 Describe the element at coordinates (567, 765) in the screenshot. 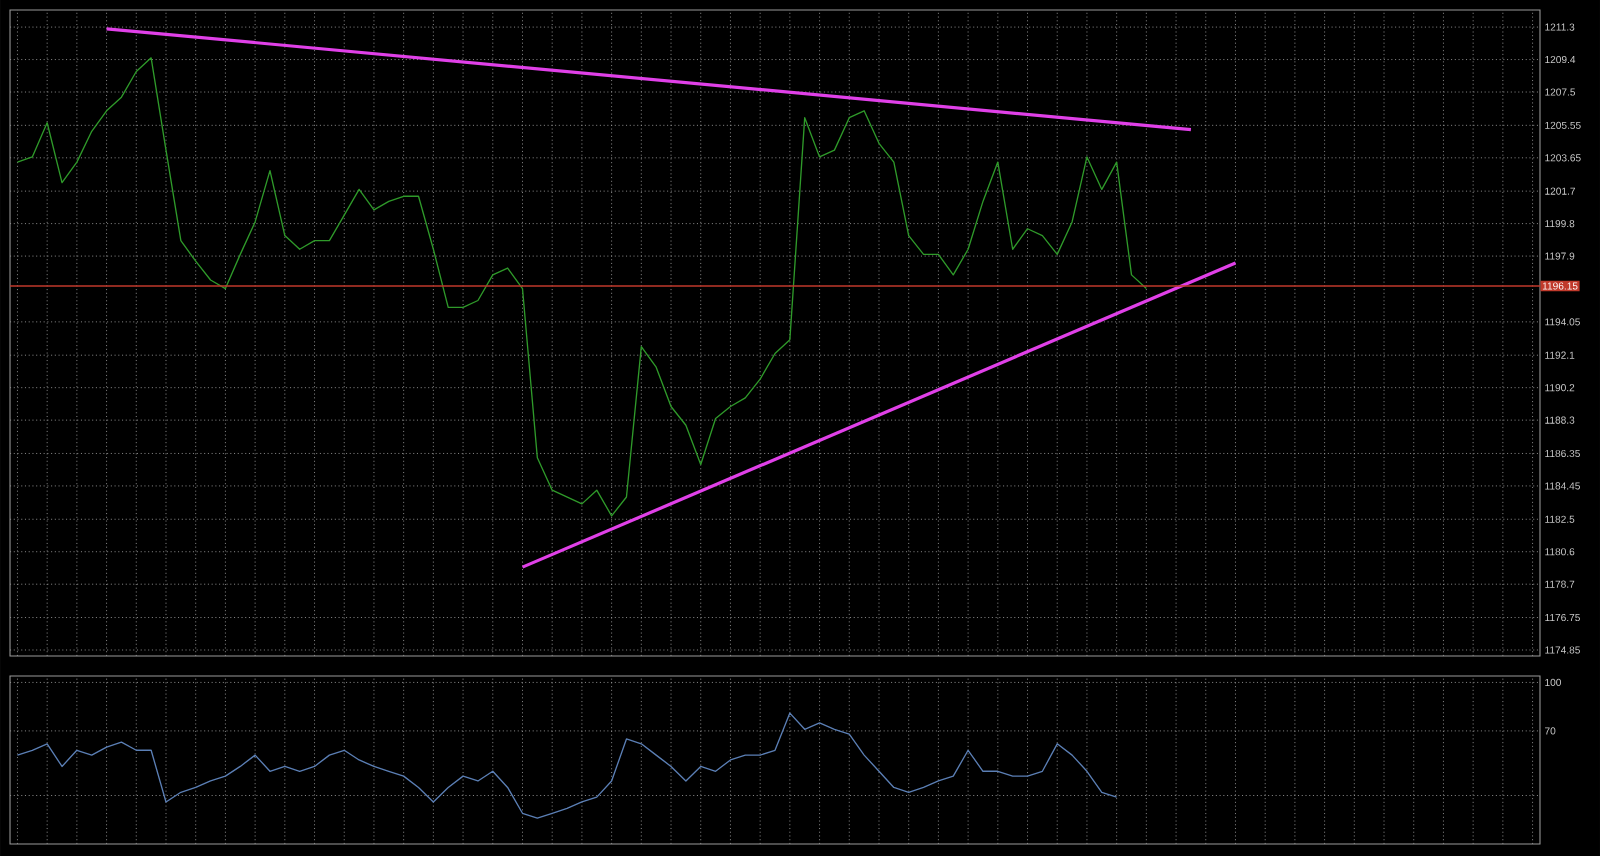

I see `line-series` at that location.